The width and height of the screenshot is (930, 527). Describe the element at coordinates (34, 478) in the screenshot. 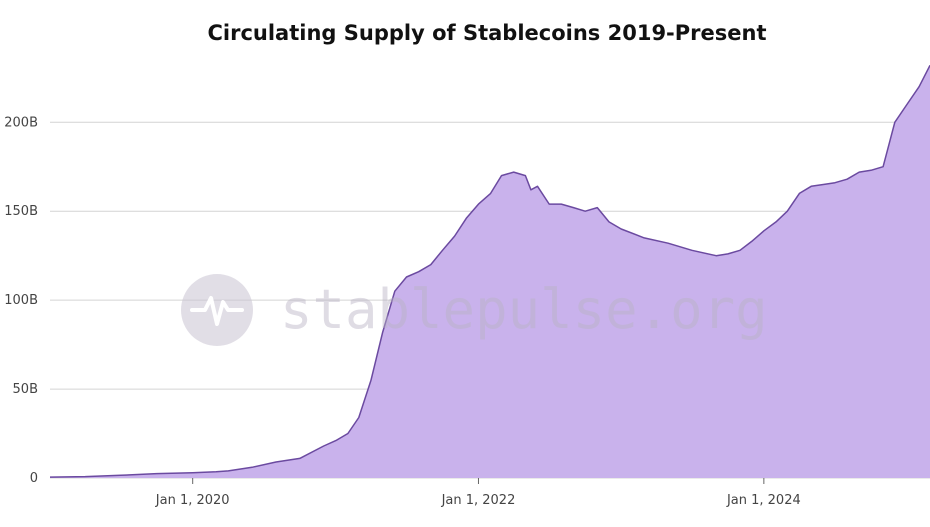

I see `y-tick-label: 0` at that location.